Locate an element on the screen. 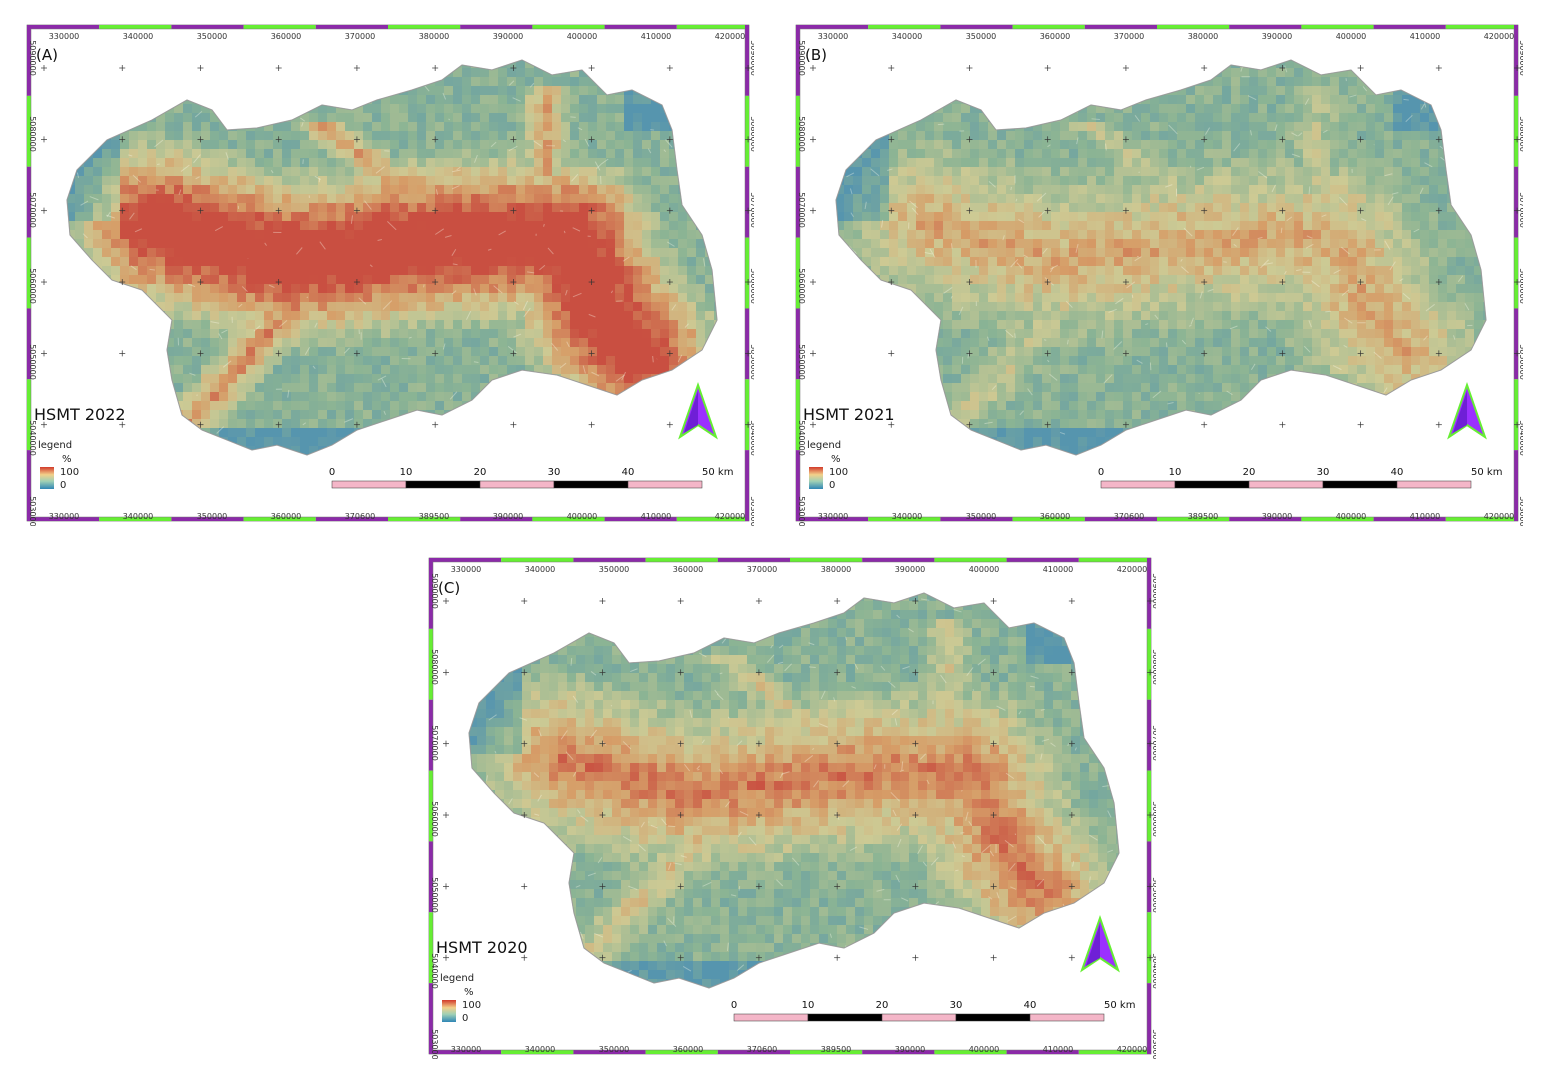 The width and height of the screenshot is (1542, 1090). map-title: HSMT 2020 is located at coordinates (482, 947).